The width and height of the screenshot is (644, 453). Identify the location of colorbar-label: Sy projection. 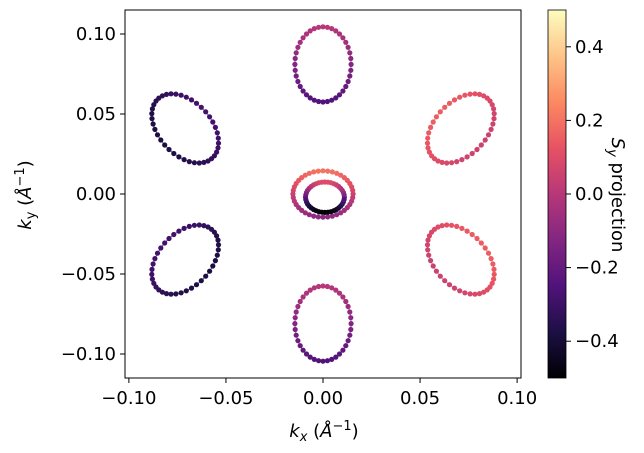
(616, 195).